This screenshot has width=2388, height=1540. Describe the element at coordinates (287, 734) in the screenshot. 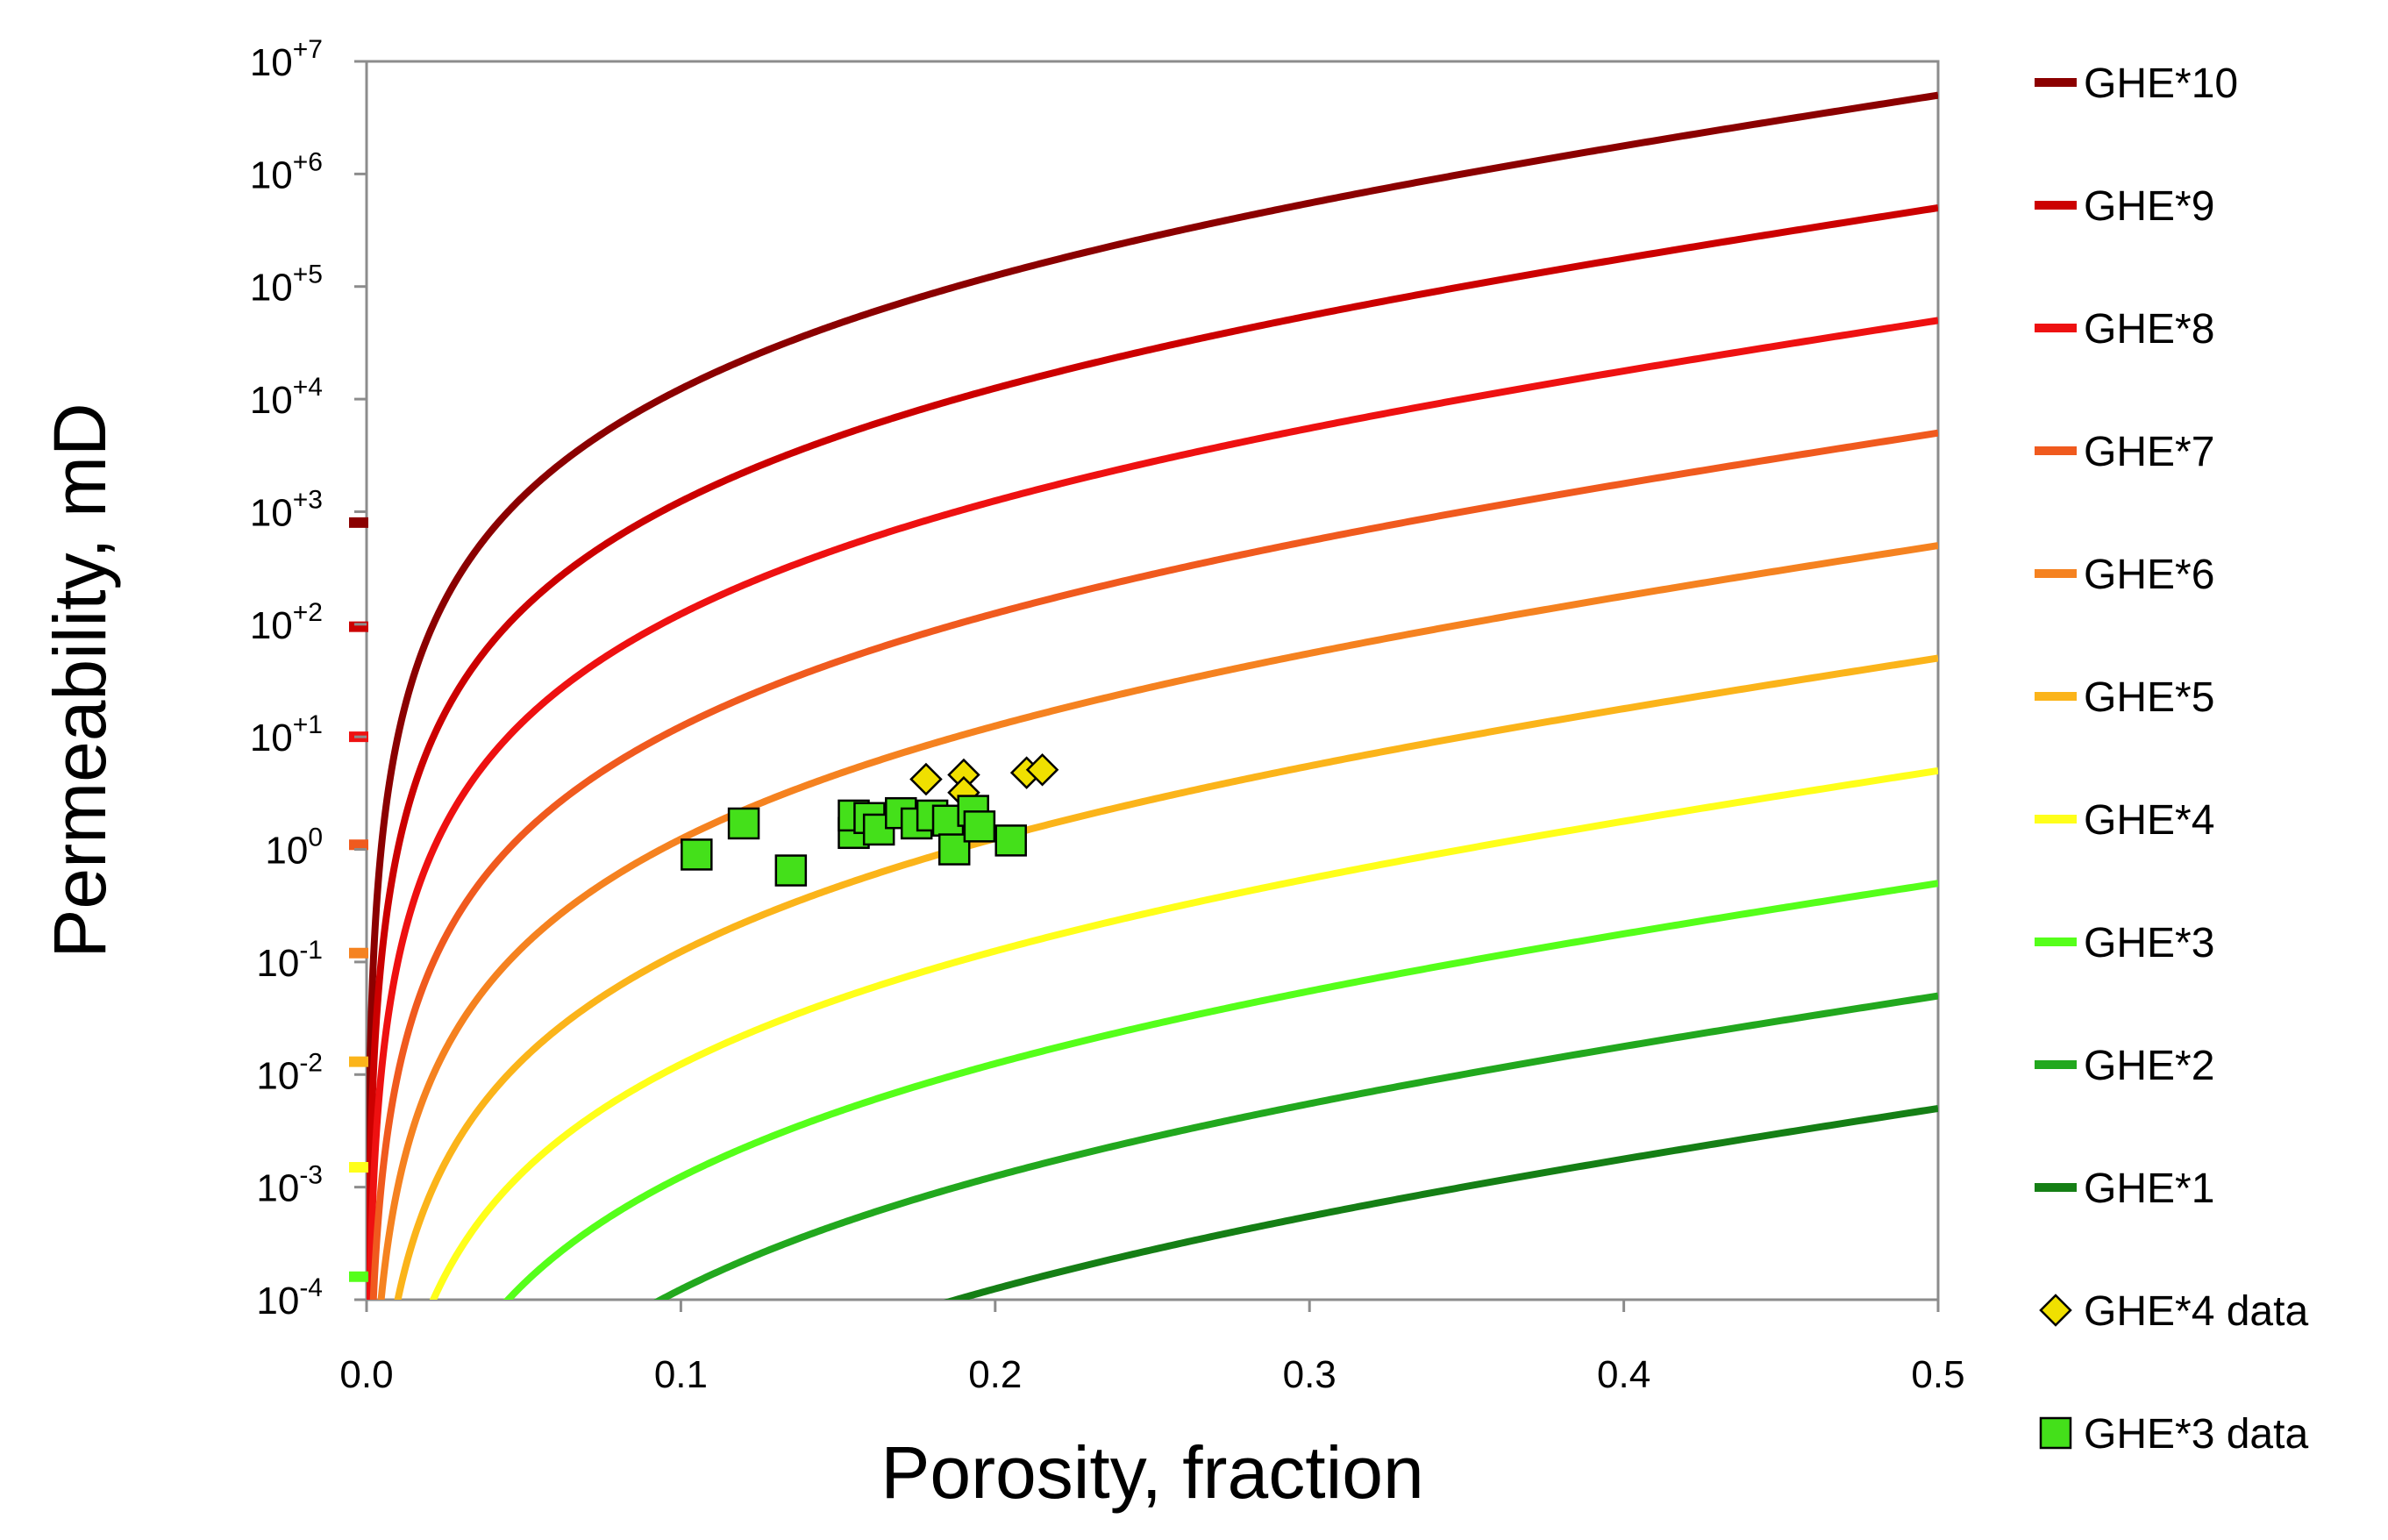

I see `y-tick-label: 10+1` at that location.